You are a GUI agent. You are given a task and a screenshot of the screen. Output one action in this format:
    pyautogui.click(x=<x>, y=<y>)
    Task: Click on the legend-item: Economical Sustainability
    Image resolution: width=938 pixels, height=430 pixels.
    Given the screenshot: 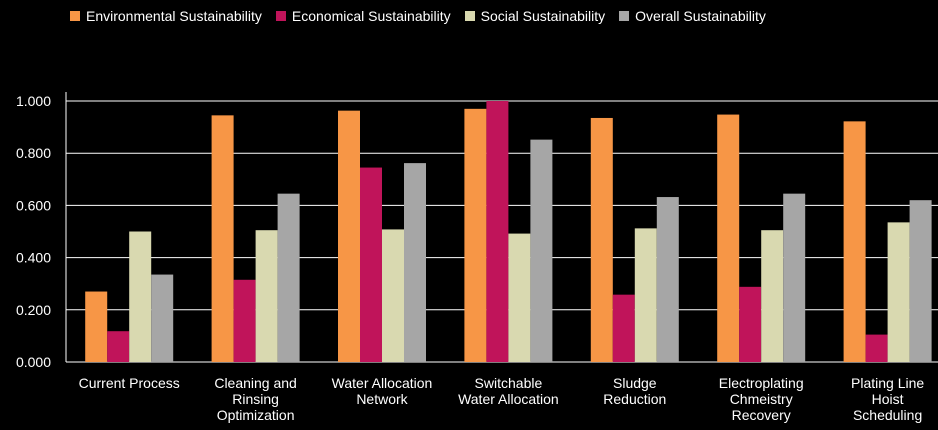 What is the action you would take?
    pyautogui.click(x=363, y=16)
    